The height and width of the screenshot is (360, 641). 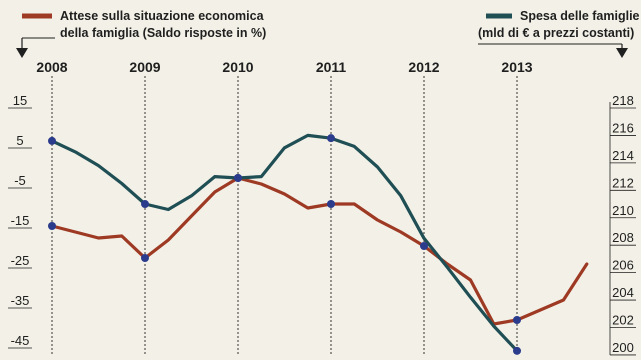 I want to click on year-label-2009: 2009, so click(x=144, y=67).